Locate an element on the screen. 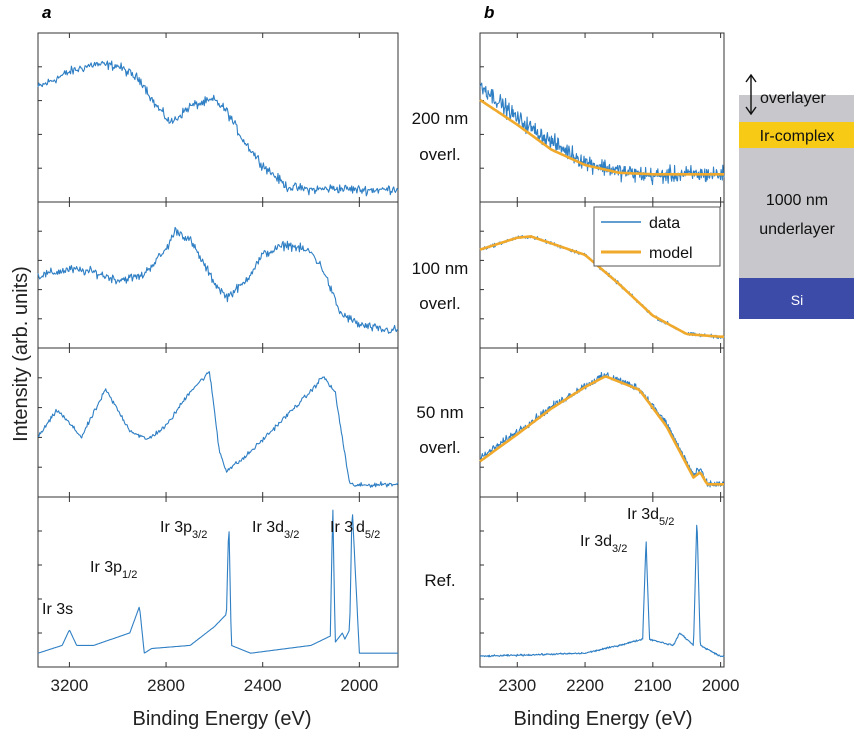  peak-label-ir-3d32: Ir 3d3/2 is located at coordinates (275, 530).